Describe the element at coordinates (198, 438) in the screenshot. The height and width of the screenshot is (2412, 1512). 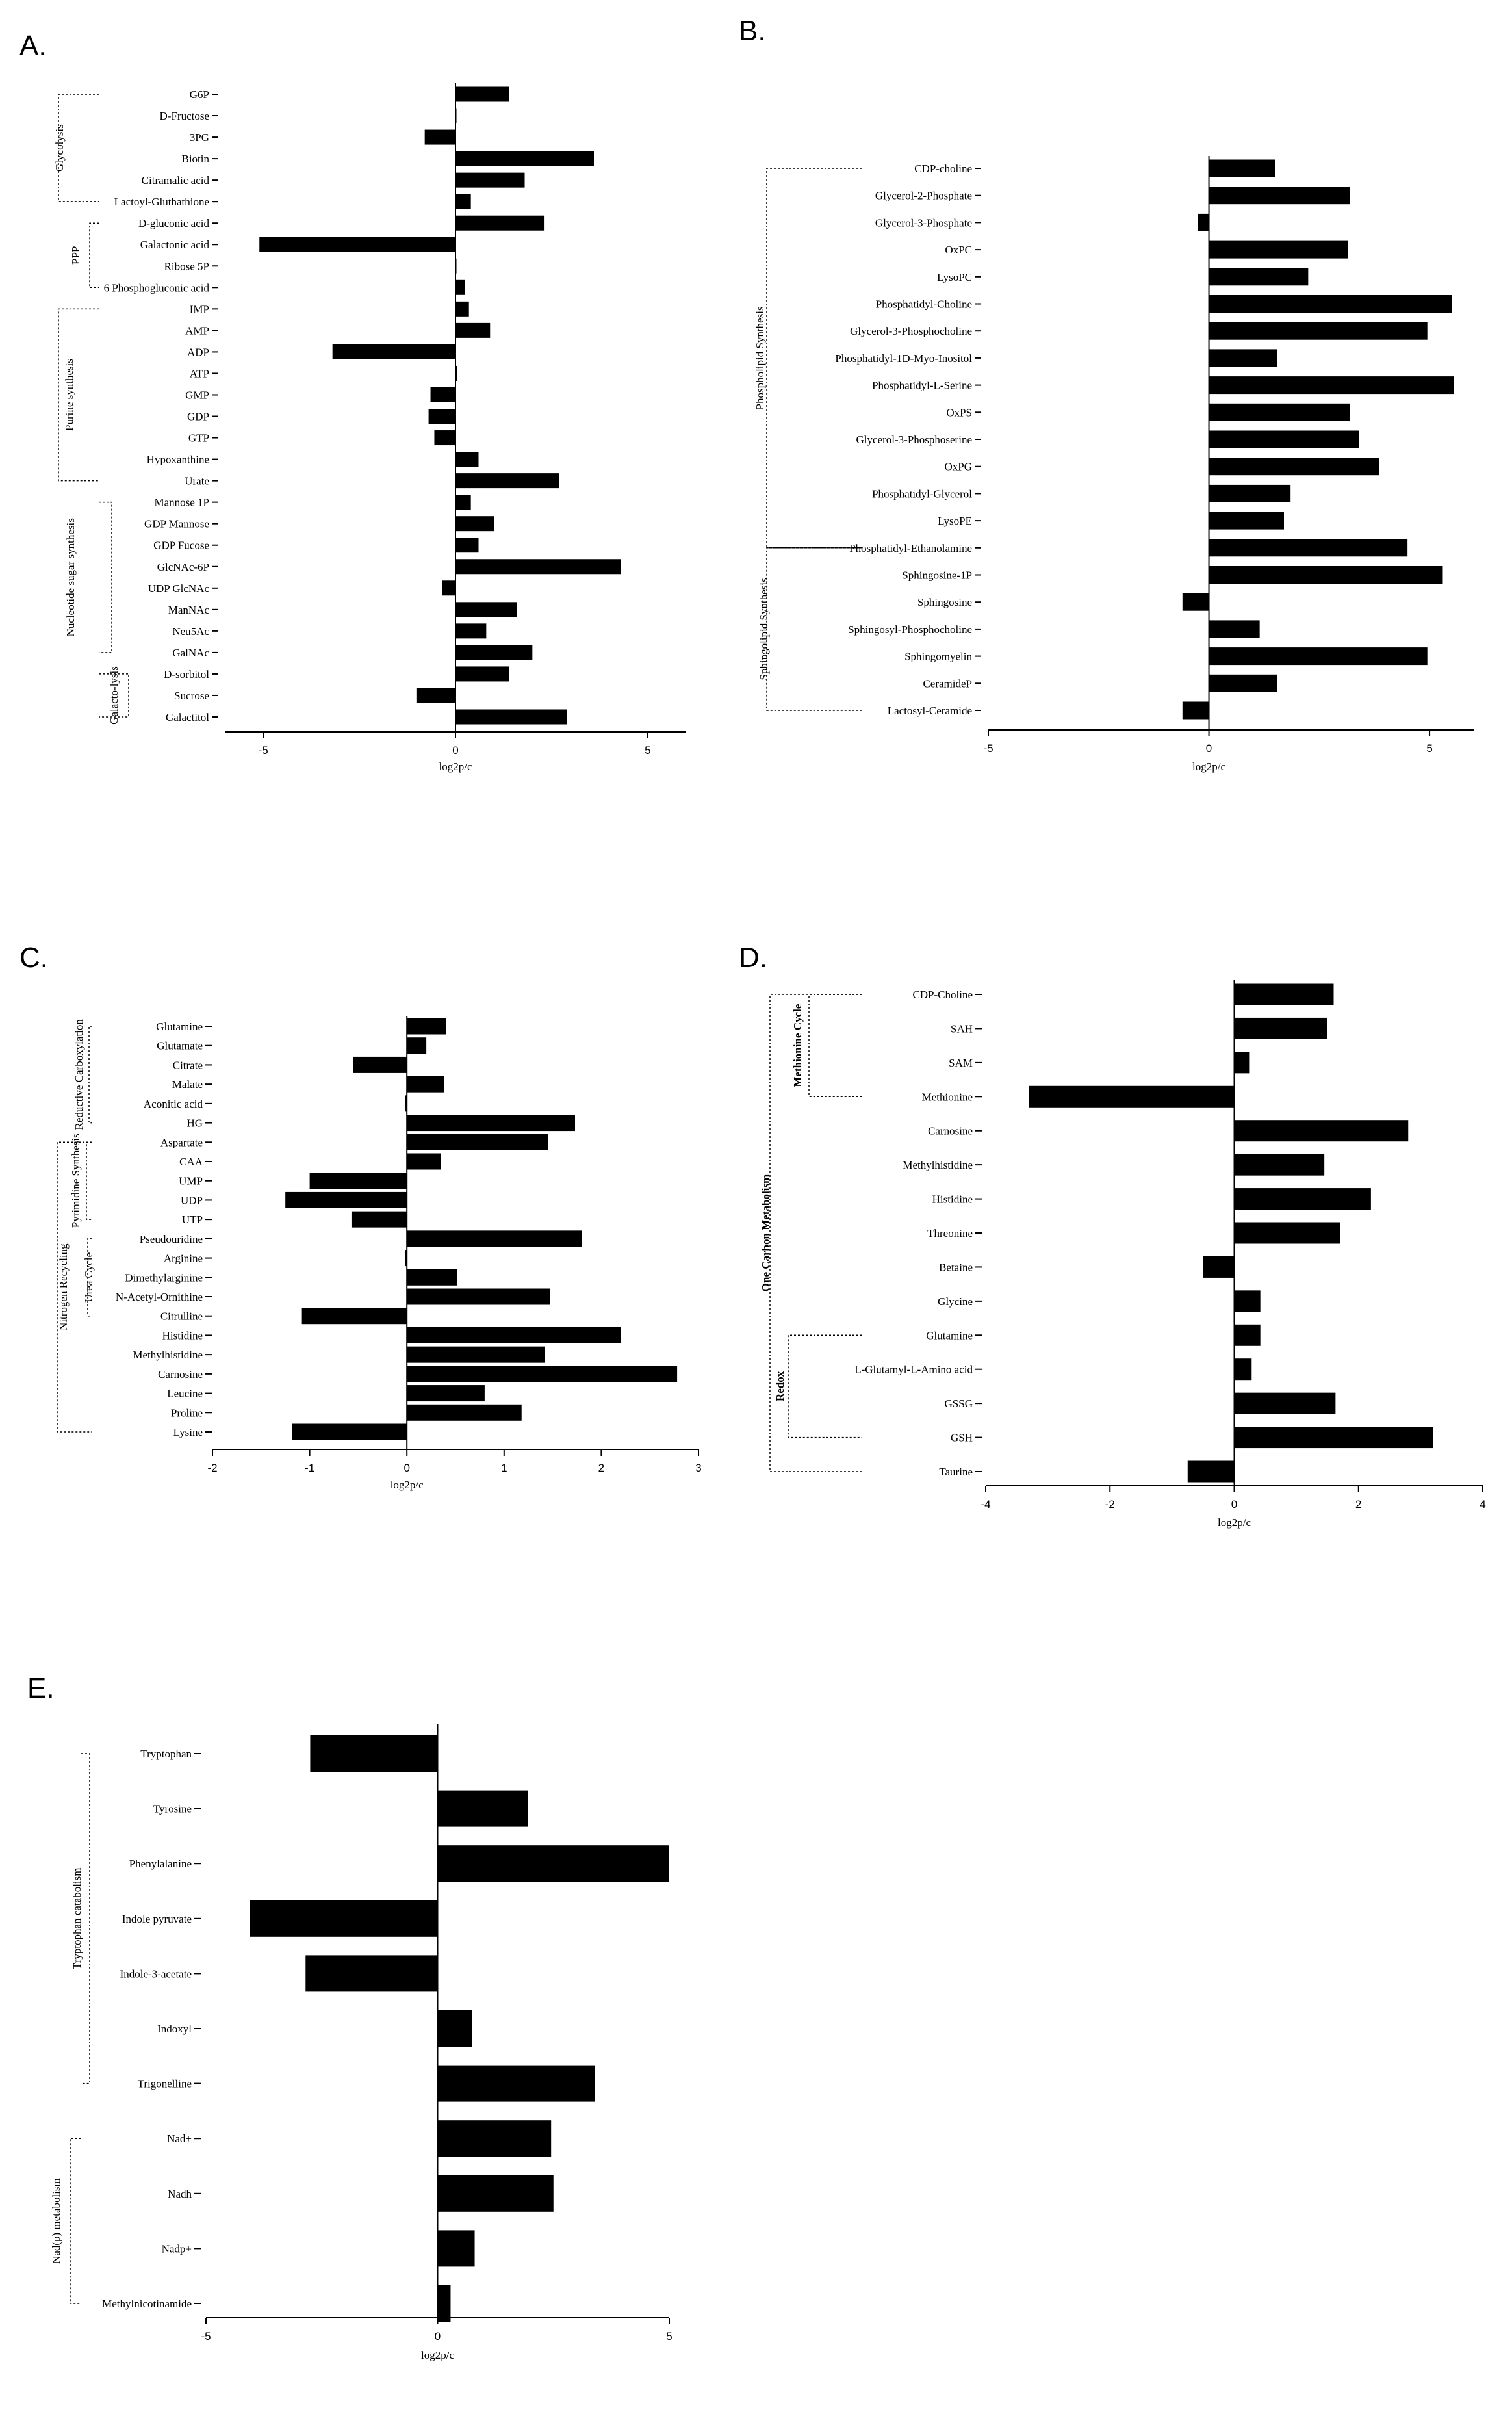
I see `category-label: GTP` at that location.